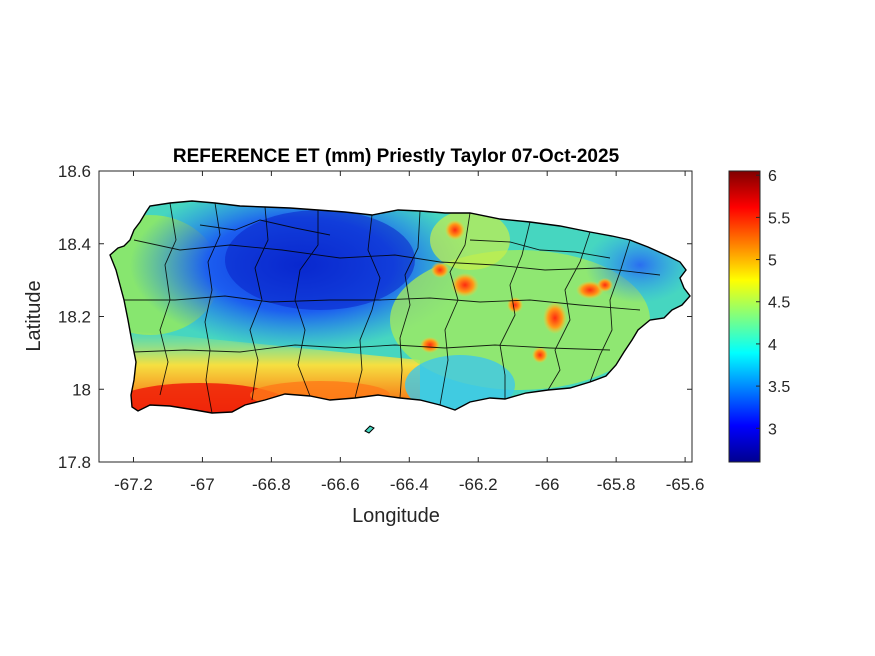  What do you see at coordinates (779, 303) in the screenshot?
I see `colorbar-tick-label: 4.5` at bounding box center [779, 303].